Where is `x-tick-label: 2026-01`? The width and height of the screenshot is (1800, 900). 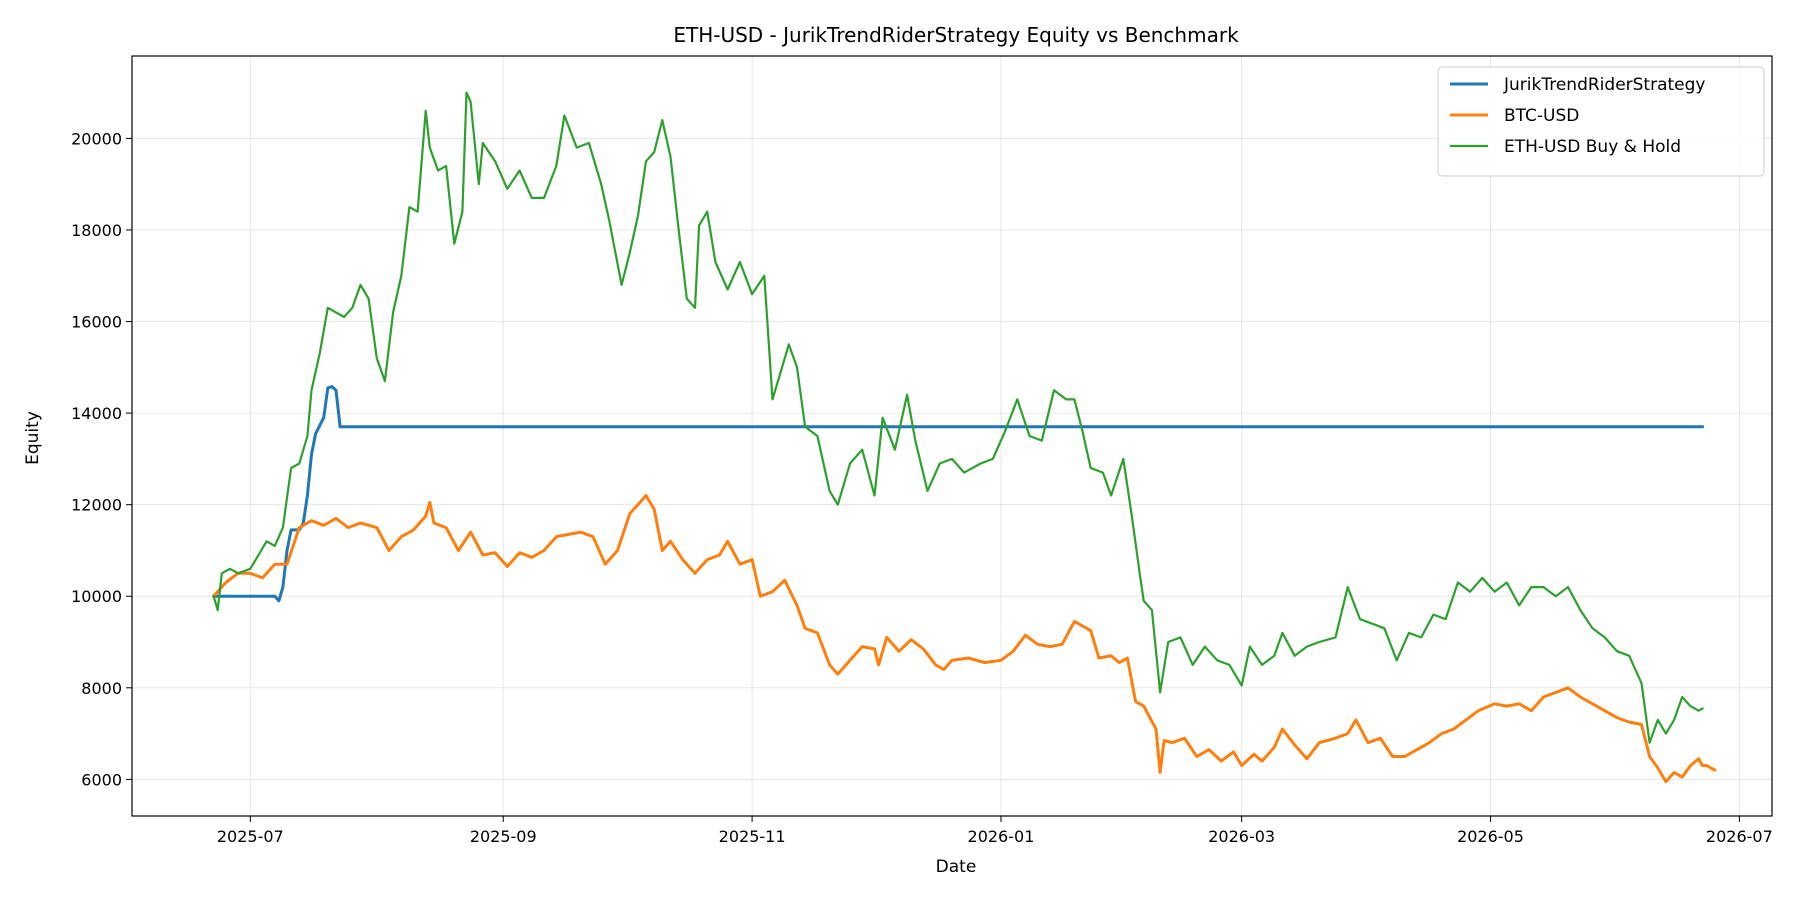
x-tick-label: 2026-01 is located at coordinates (1001, 836).